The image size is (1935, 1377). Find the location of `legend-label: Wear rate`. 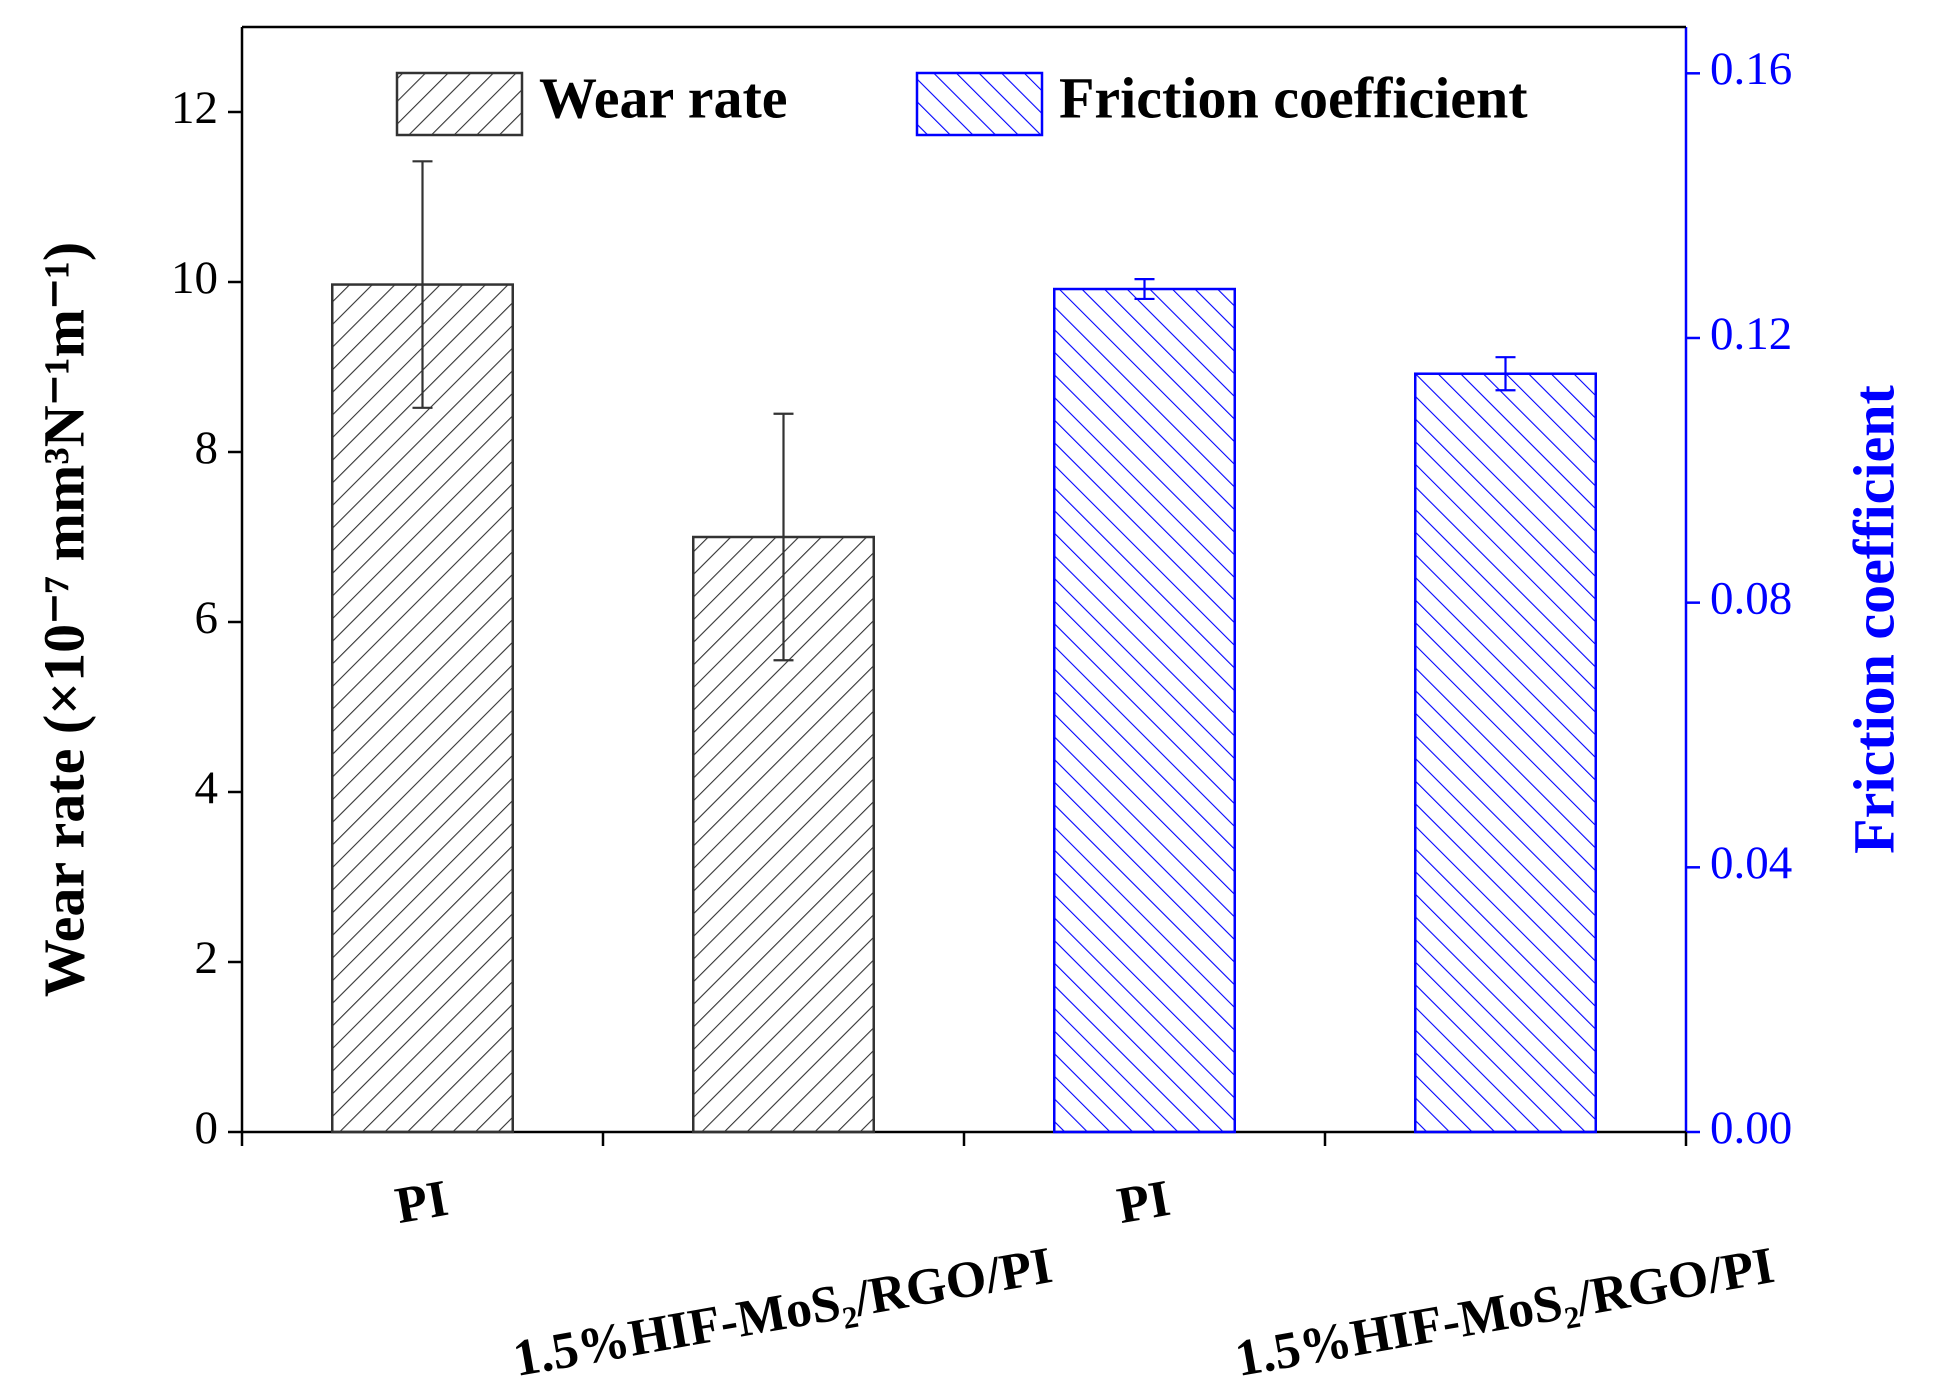

legend-label: Wear rate is located at coordinates (663, 97).